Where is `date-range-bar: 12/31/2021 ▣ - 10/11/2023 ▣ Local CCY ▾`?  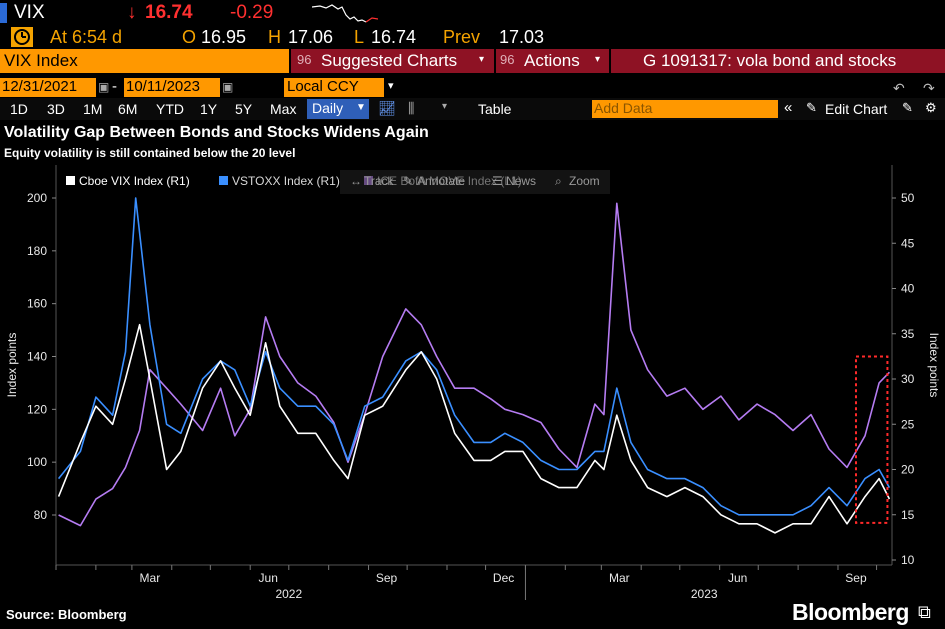 date-range-bar: 12/31/2021 ▣ - 10/11/2023 ▣ Local CCY ▾ is located at coordinates (472, 87).